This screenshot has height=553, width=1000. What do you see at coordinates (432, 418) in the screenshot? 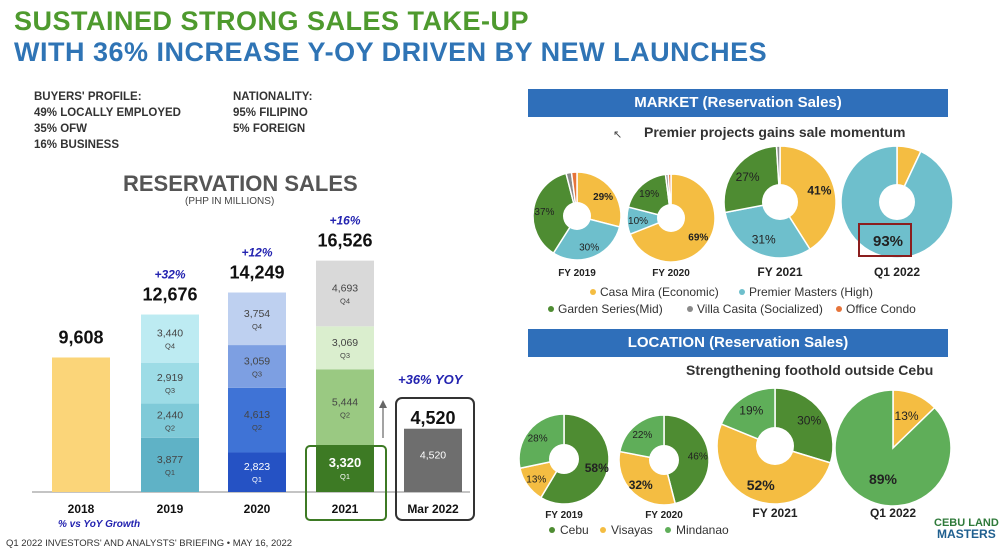
I see `bar-total-label: 4,520` at bounding box center [432, 418].